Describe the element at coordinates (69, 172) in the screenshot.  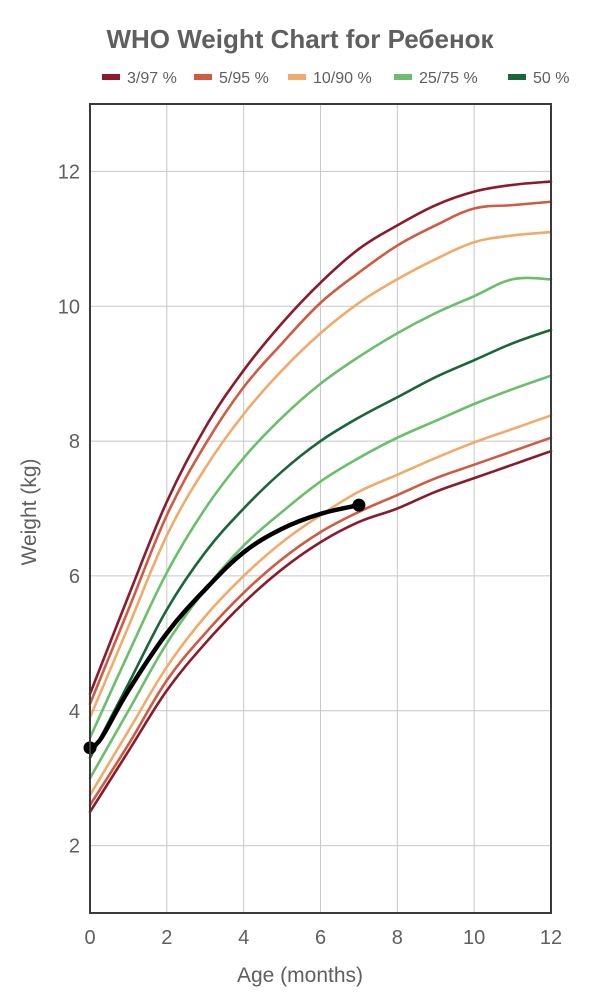
I see `y-tick-label: 12` at that location.